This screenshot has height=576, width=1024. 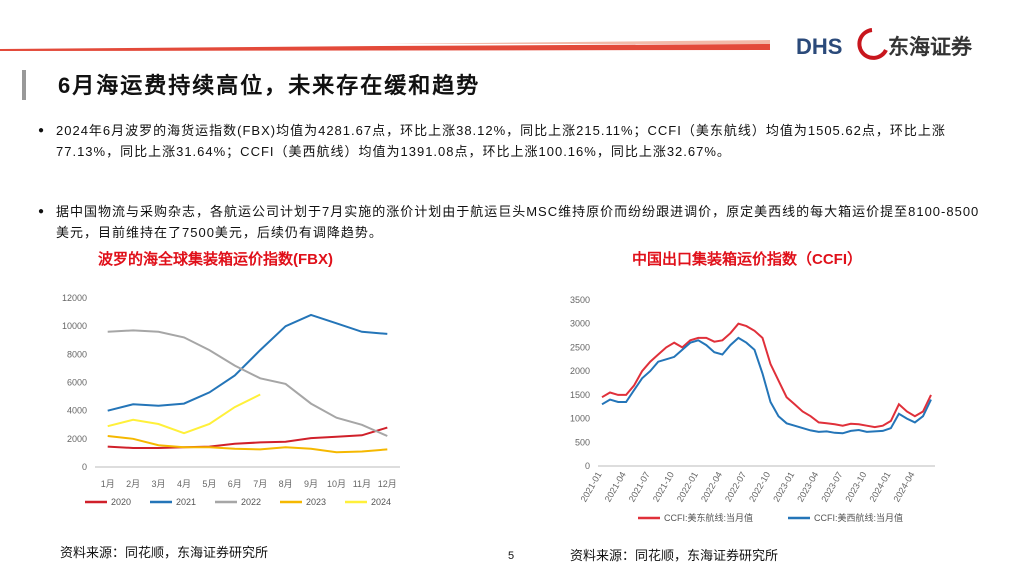 I want to click on legend-label: 2020, so click(x=121, y=502).